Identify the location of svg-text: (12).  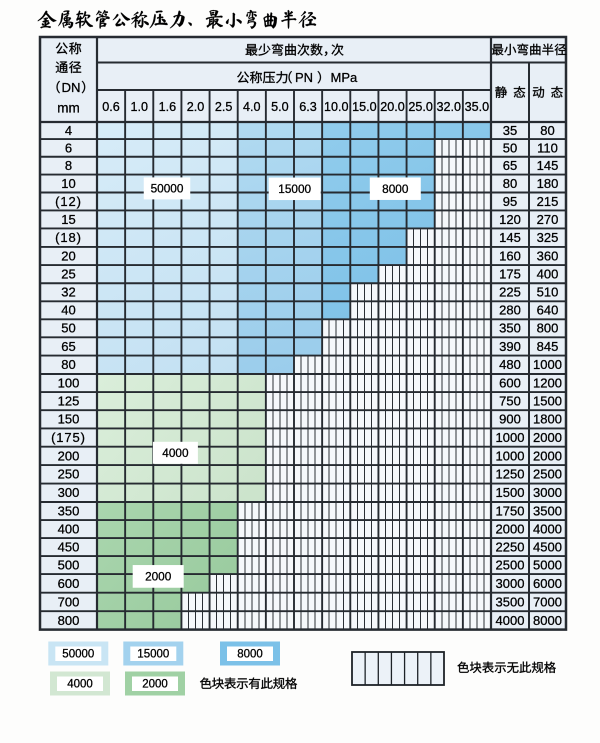
(68, 201).